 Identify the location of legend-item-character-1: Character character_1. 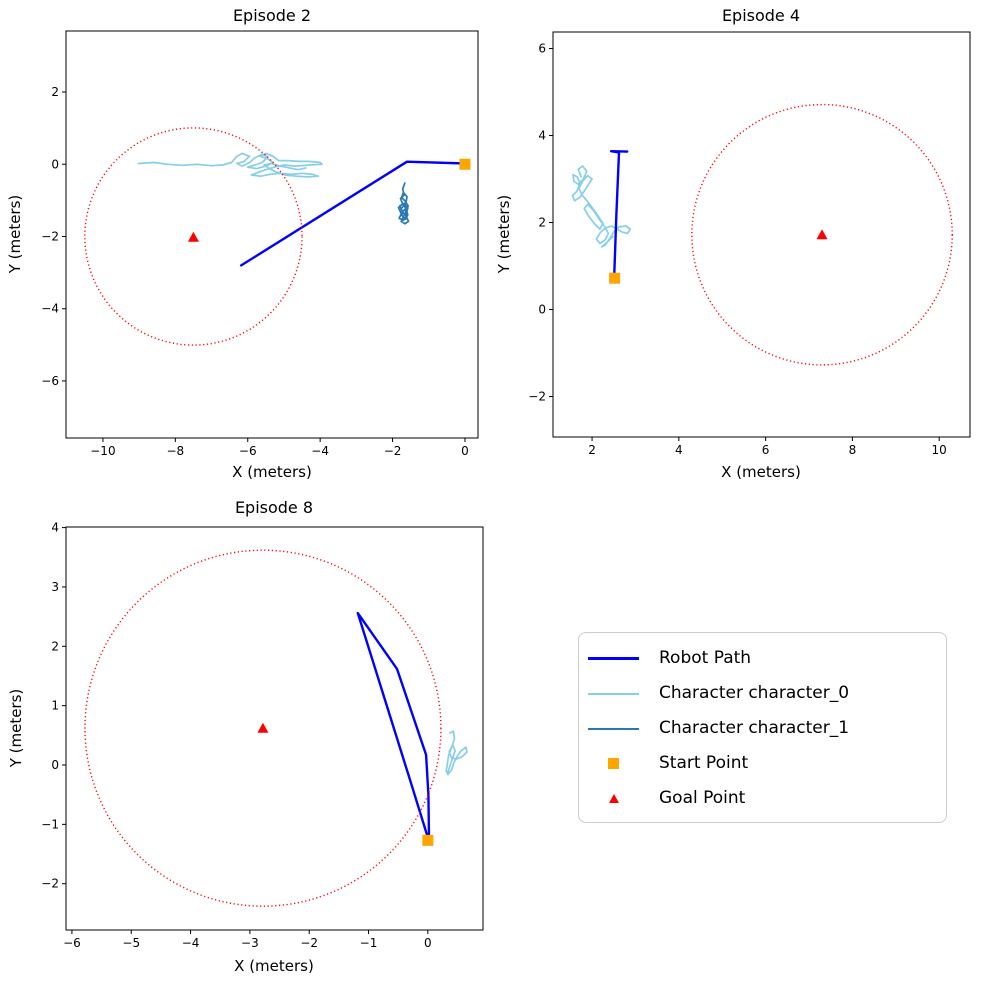
(762, 728).